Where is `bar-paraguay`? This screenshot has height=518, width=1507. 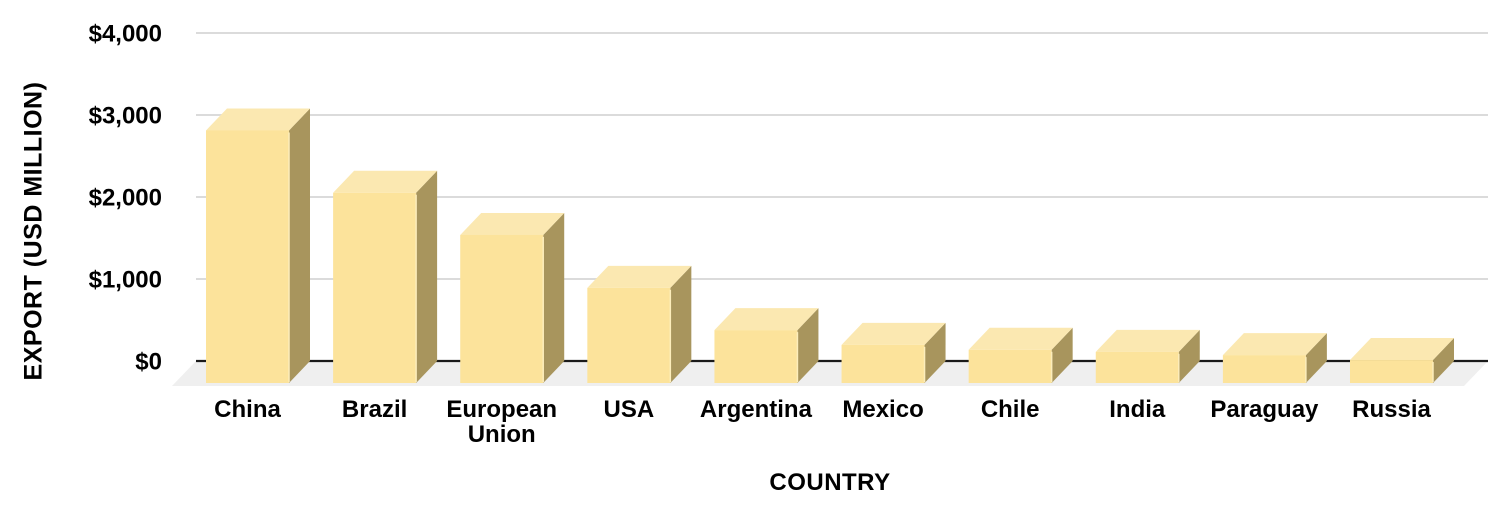
bar-paraguay is located at coordinates (1274, 358).